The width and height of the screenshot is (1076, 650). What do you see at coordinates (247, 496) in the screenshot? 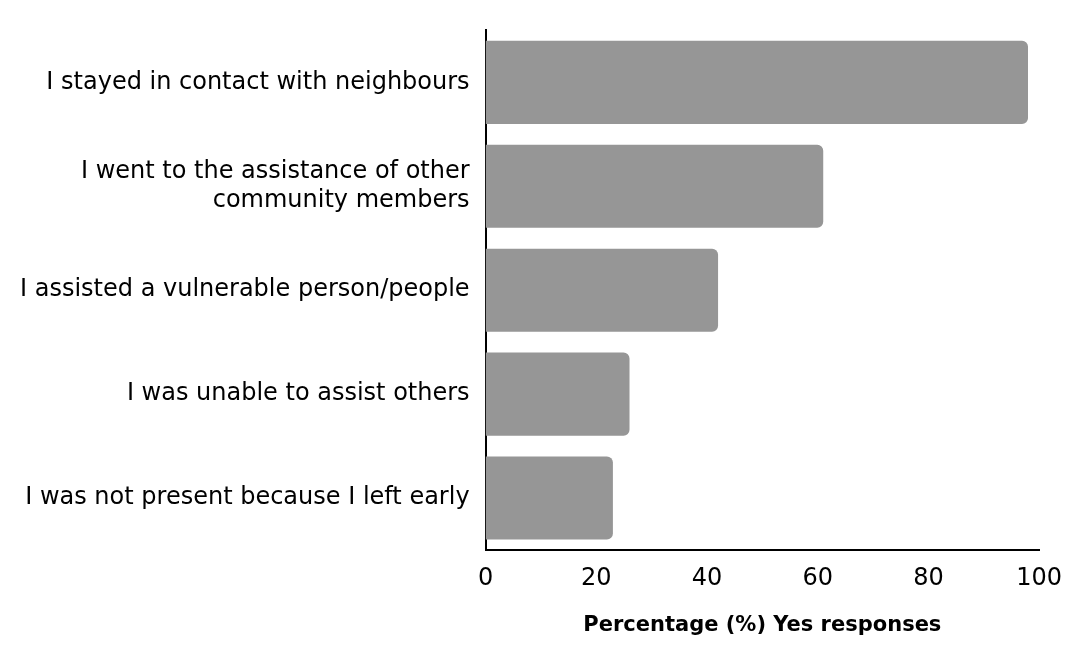
I see `y-tick-label: I was not present because I left early` at bounding box center [247, 496].